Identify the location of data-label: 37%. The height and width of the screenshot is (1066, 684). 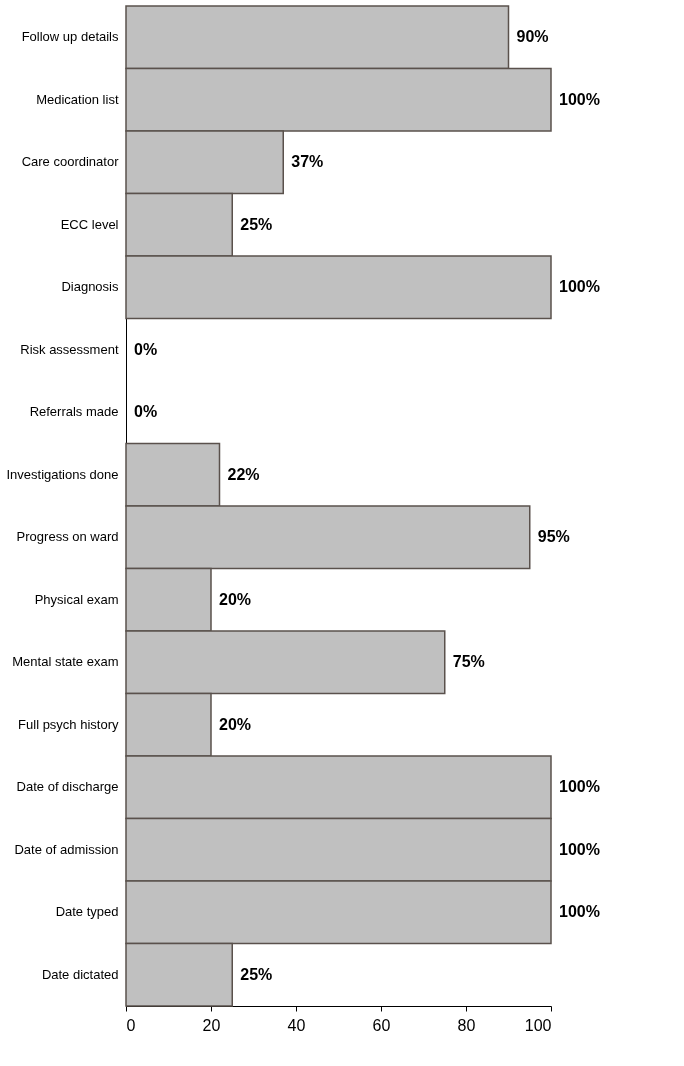
(307, 162).